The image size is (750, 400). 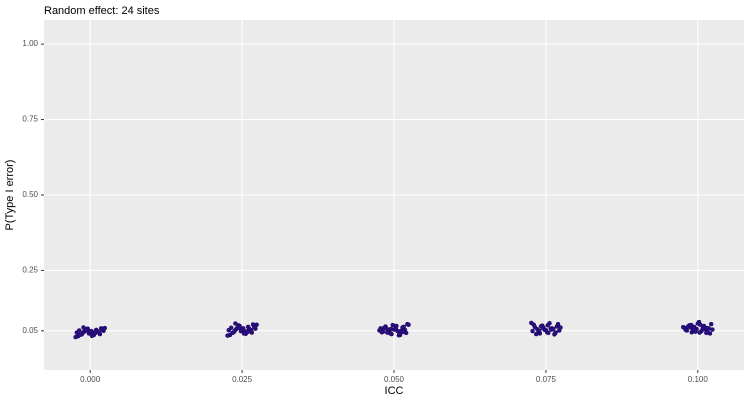 I want to click on chart-title: Random effect: 24 sites, so click(x=102, y=11).